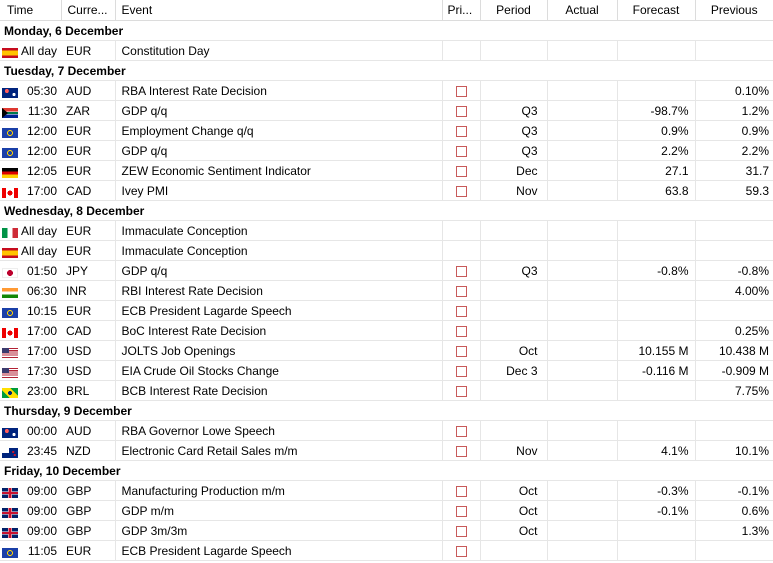 The width and height of the screenshot is (773, 563). What do you see at coordinates (10, 532) in the screenshot?
I see `gb-flag-icon` at bounding box center [10, 532].